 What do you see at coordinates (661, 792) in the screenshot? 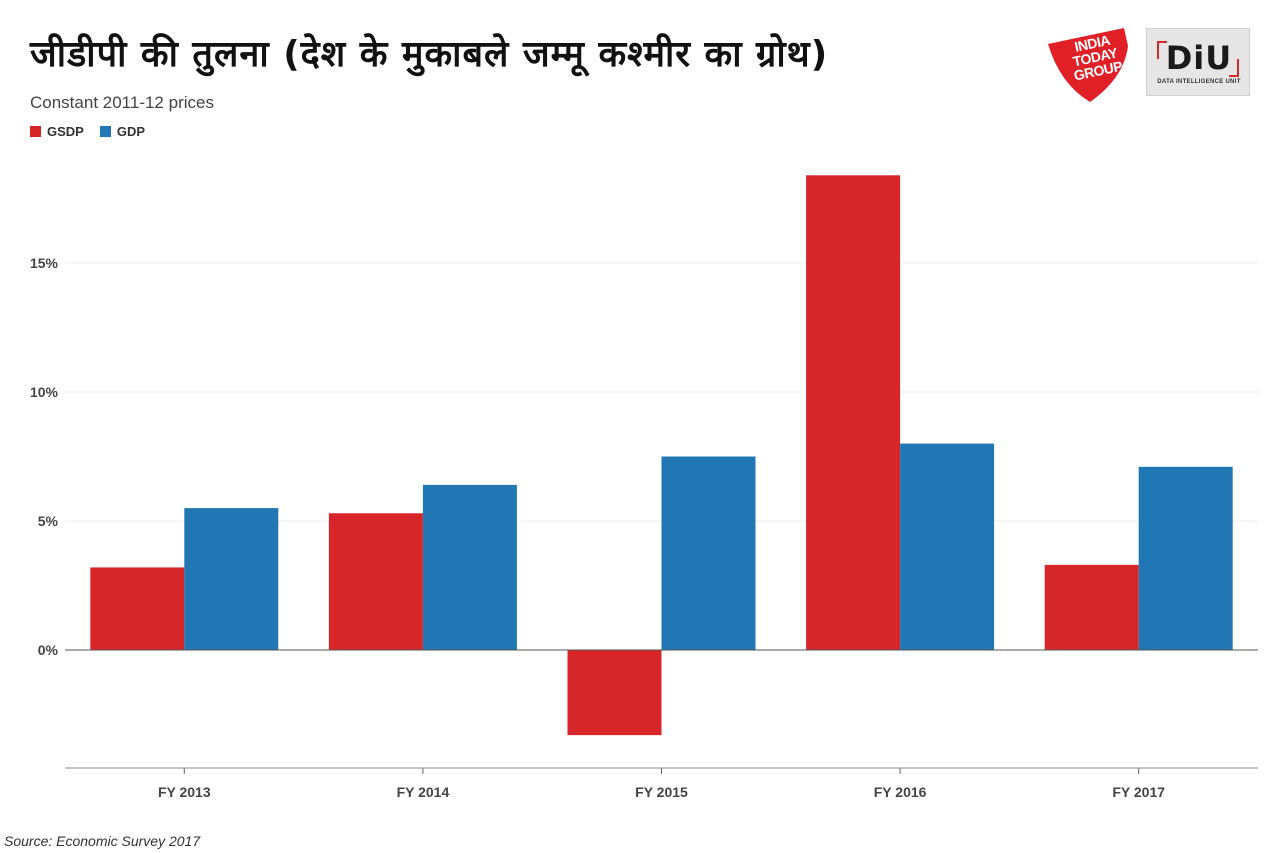
I see `x-tick-label-fy-2015: FY 2015` at bounding box center [661, 792].